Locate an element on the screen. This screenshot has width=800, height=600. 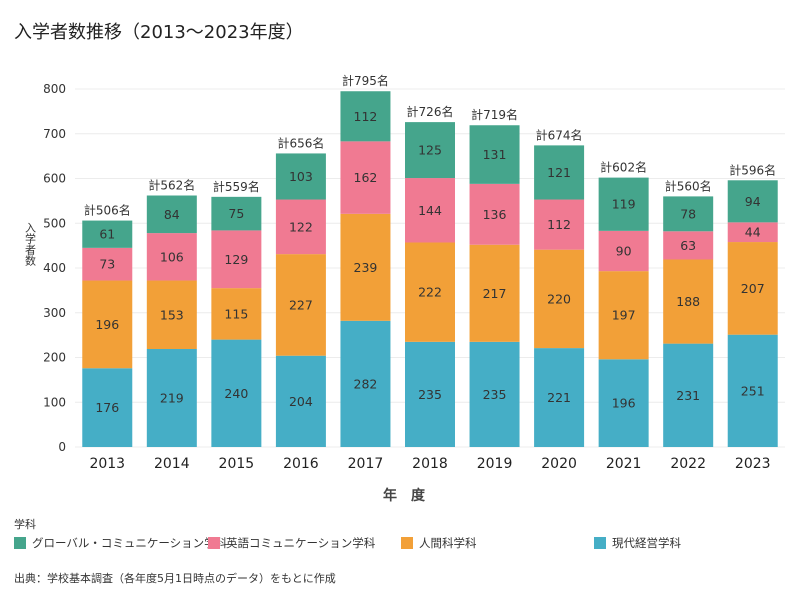
data-label: 239 is located at coordinates (366, 267).